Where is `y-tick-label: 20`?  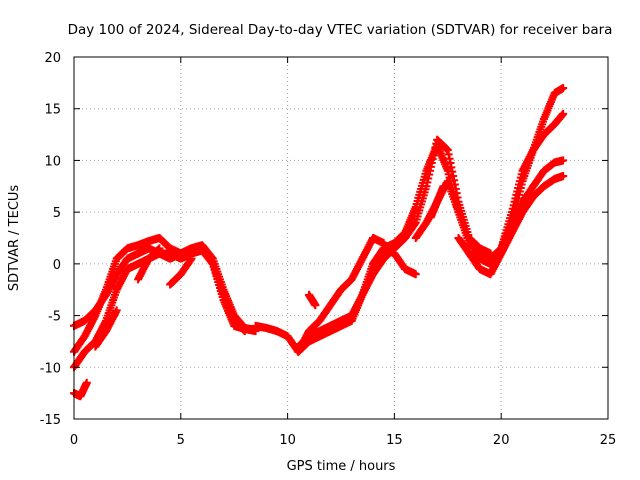 y-tick-label: 20 is located at coordinates (52, 58).